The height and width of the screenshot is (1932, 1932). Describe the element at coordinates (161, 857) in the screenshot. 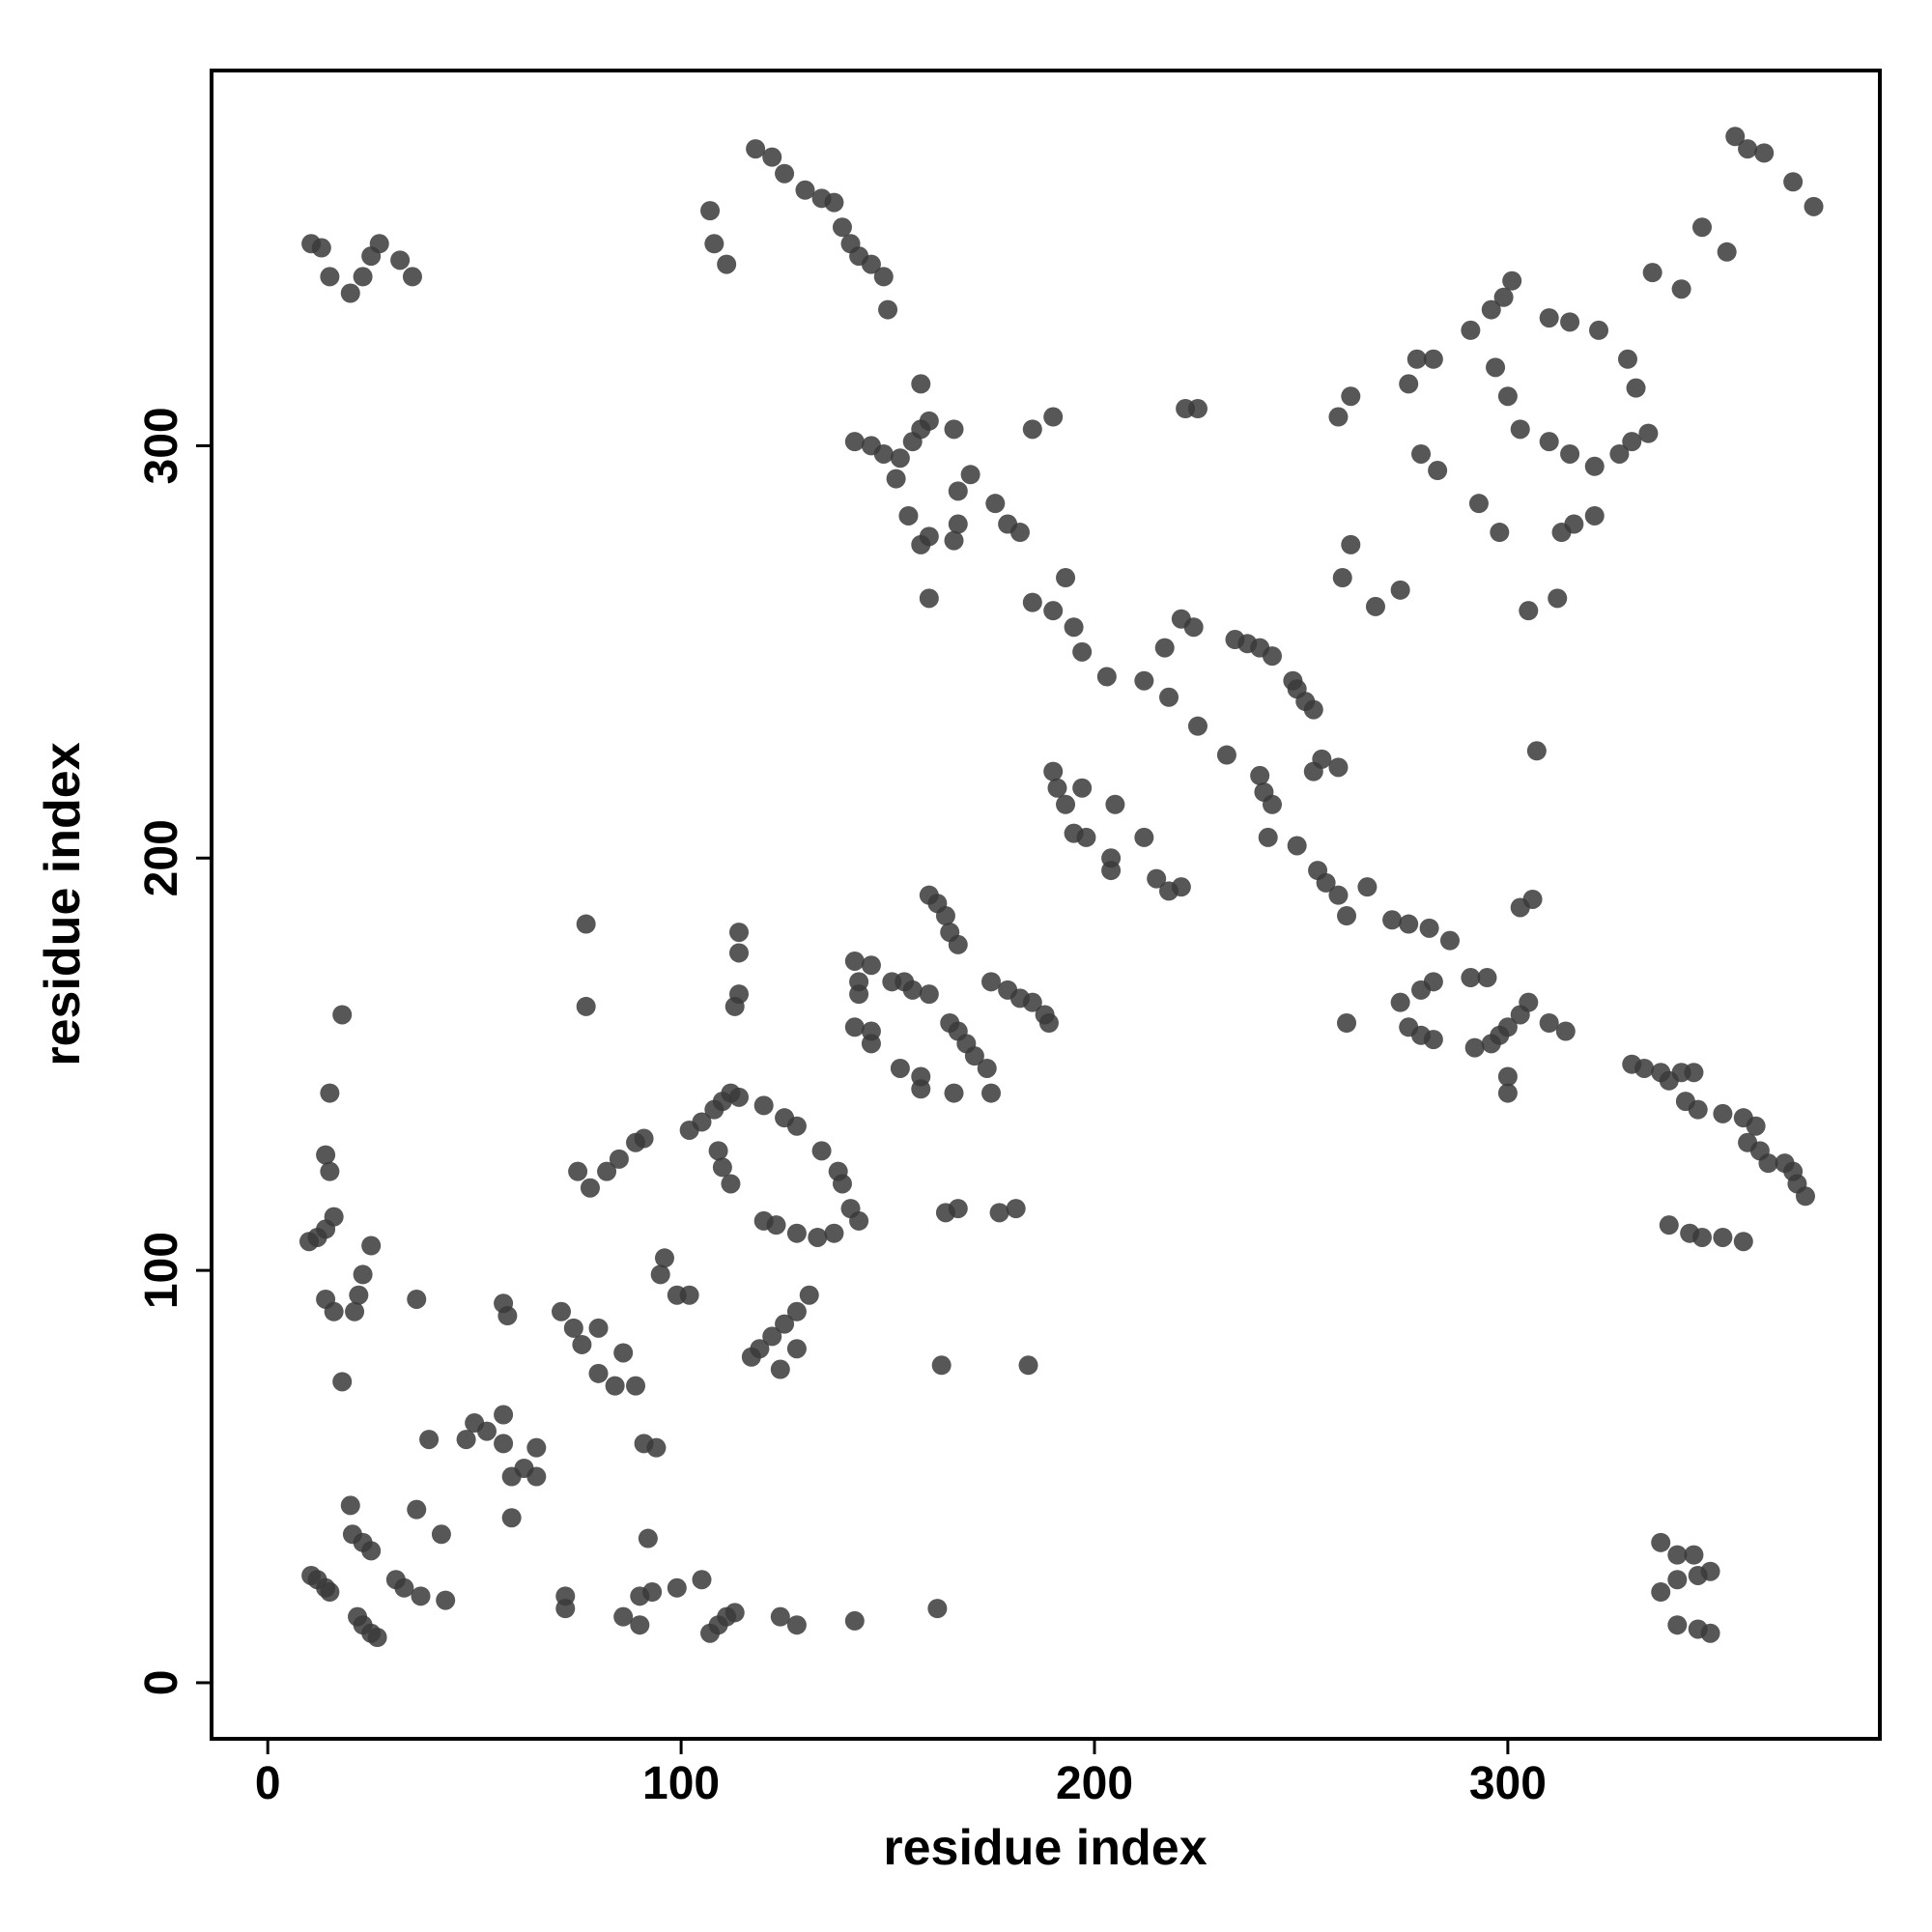

I see `y-tick-label: 200` at that location.